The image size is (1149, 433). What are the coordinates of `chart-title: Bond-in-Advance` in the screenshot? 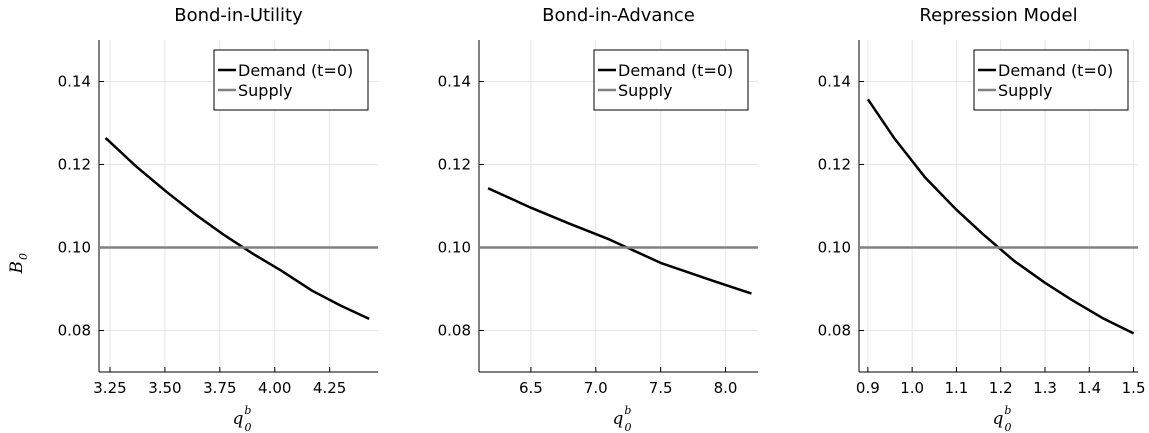 It's located at (618, 15).